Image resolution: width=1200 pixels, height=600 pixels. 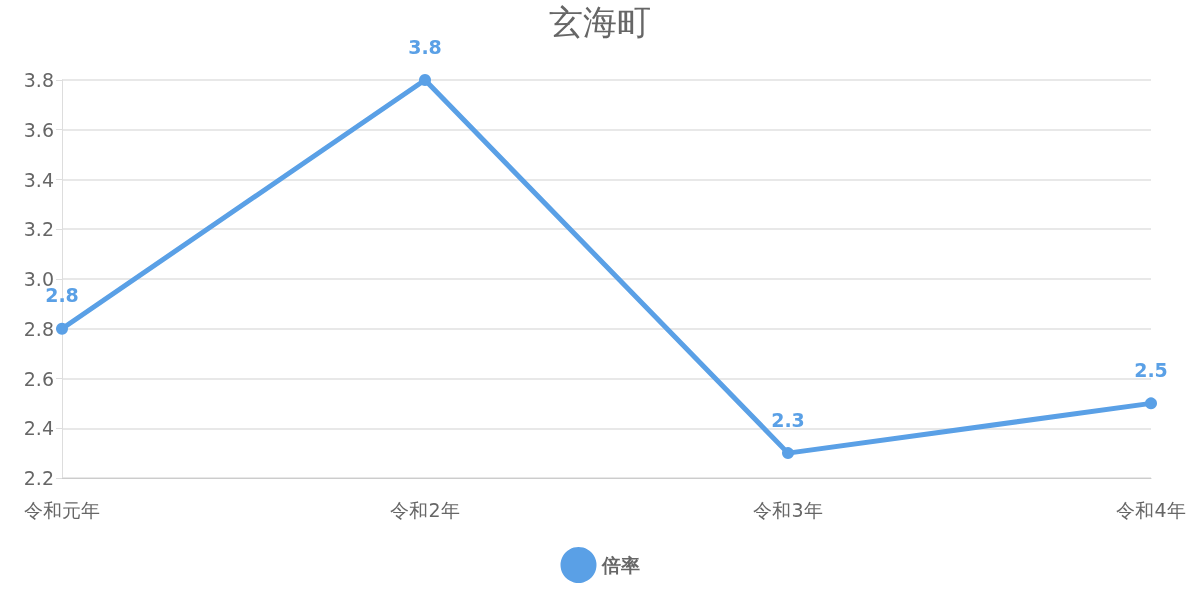 What do you see at coordinates (38, 378) in the screenshot?
I see `y-tick-label: 2.6` at bounding box center [38, 378].